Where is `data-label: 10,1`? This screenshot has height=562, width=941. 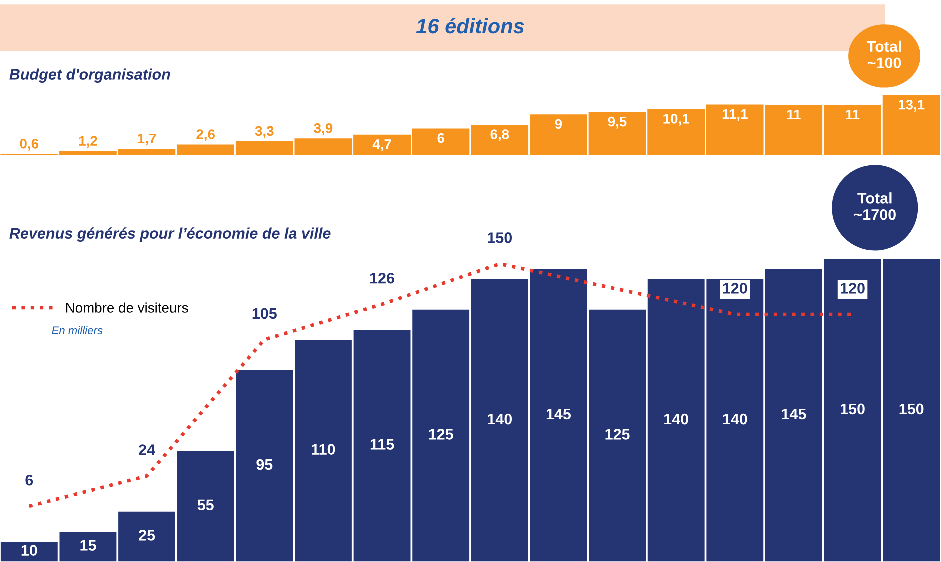
data-label: 10,1 is located at coordinates (677, 120).